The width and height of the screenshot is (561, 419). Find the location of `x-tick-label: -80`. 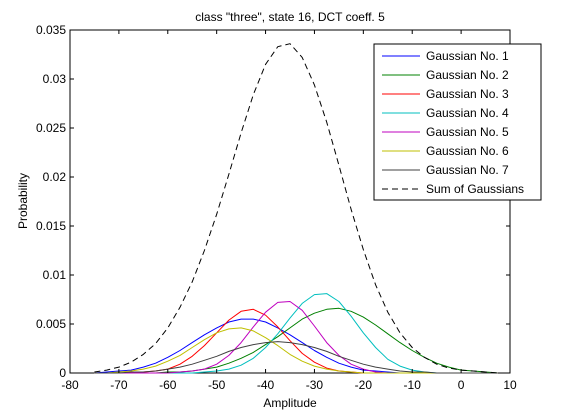

x-tick-label: -80 is located at coordinates (70, 385).